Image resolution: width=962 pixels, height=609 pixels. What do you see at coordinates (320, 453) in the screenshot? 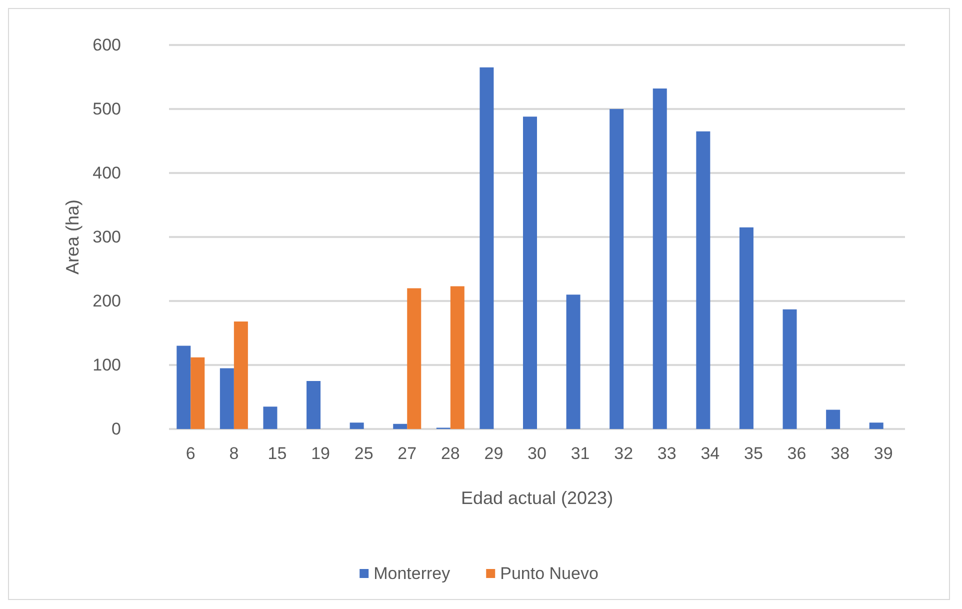
I see `x-tick-label: 19` at bounding box center [320, 453].